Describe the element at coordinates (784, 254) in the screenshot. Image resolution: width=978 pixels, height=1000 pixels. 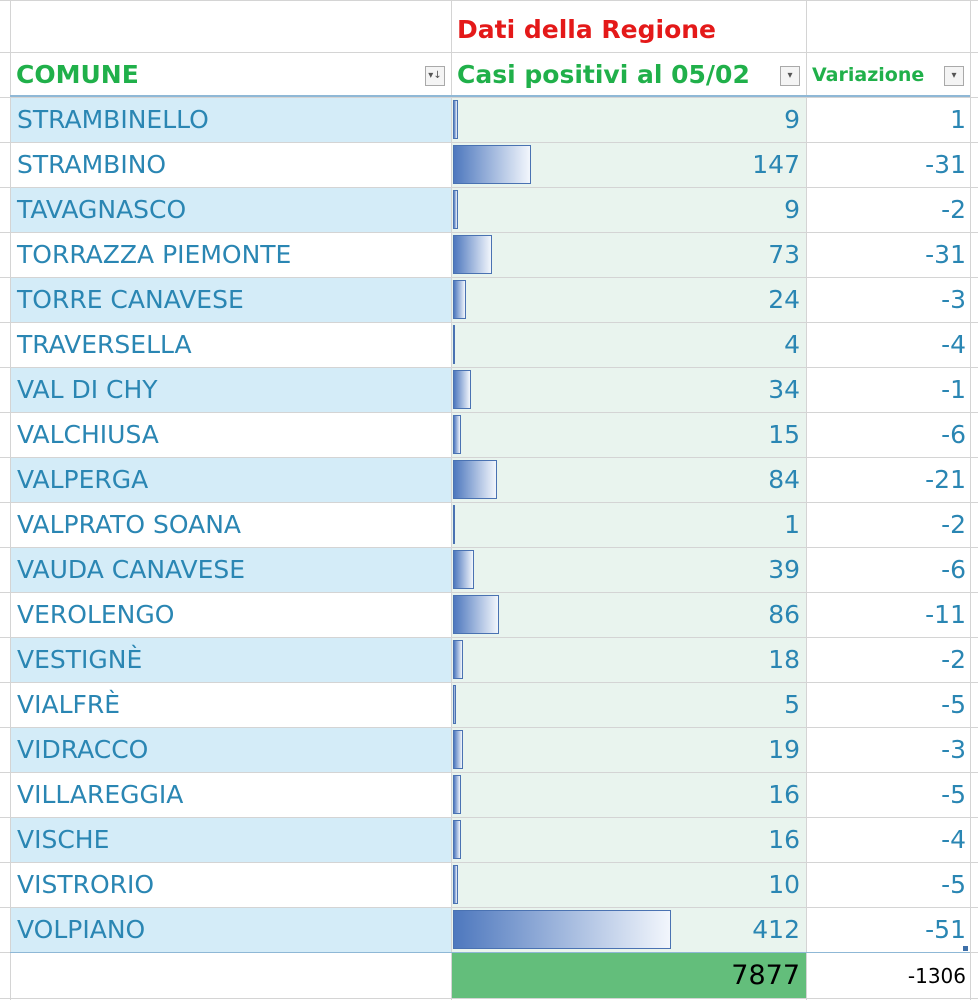
I see `casi-cell: 73` at that location.